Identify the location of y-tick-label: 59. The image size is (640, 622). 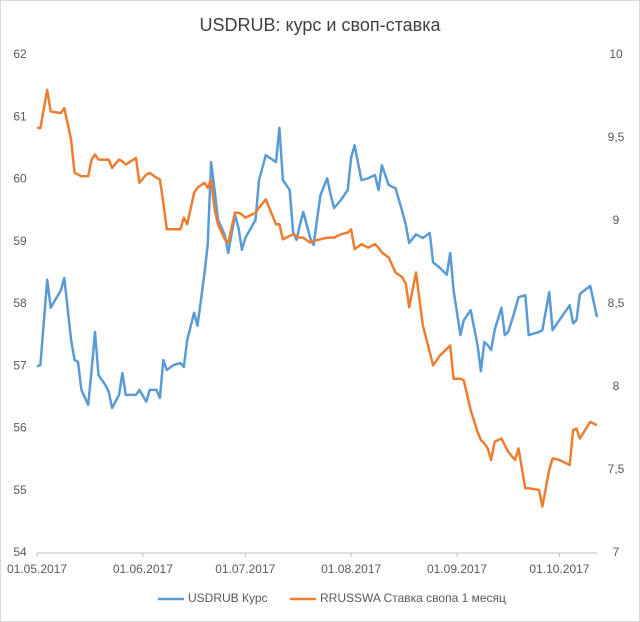
(20, 241).